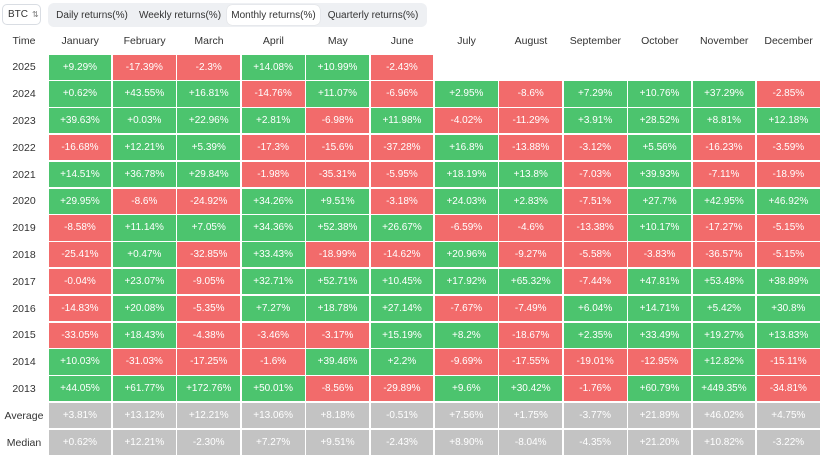 The height and width of the screenshot is (464, 821). Describe the element at coordinates (337, 389) in the screenshot. I see `return-cell: -8.56%` at that location.